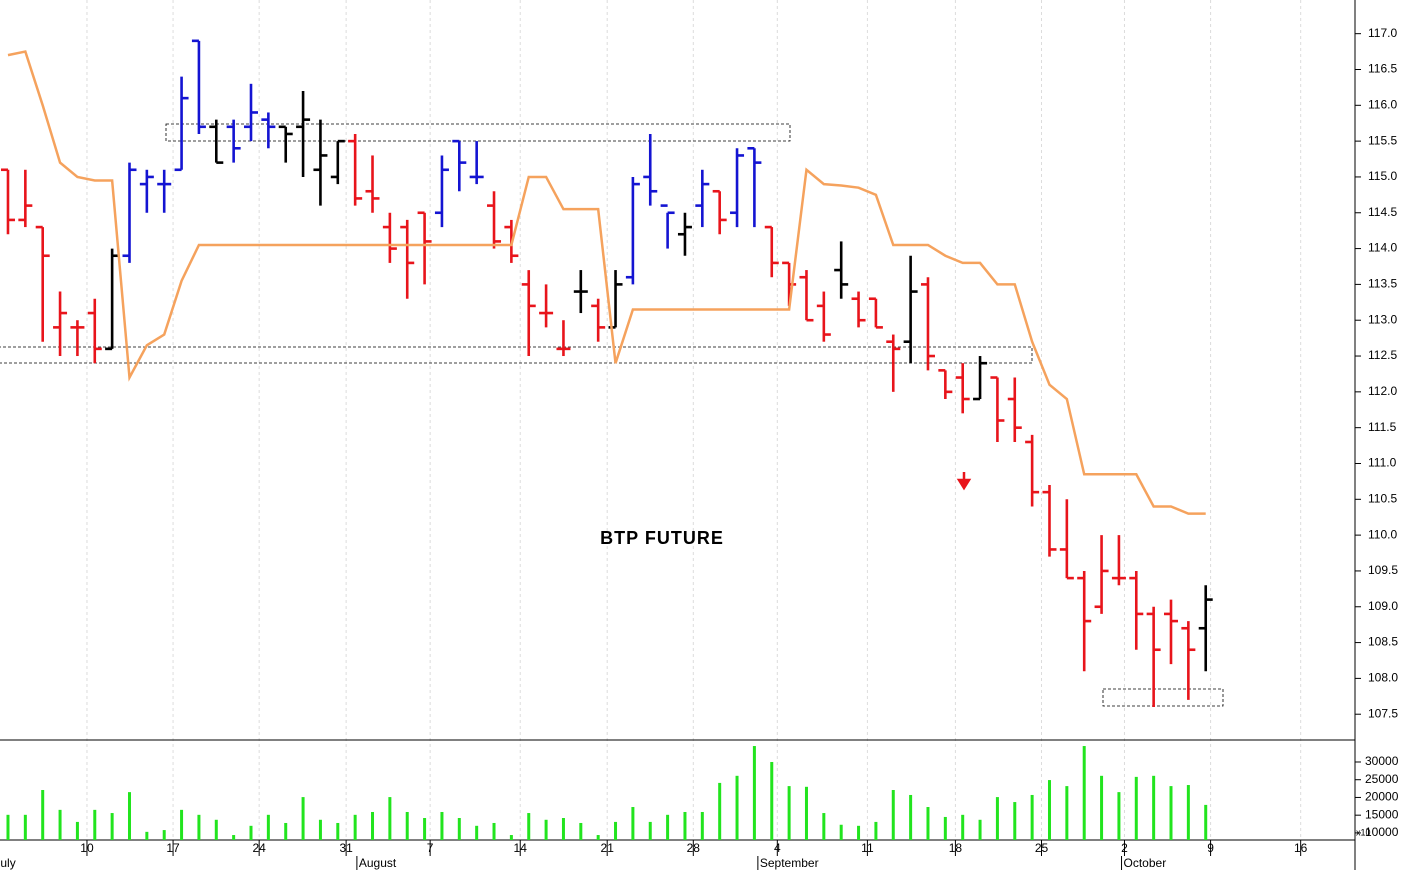 The width and height of the screenshot is (1402, 870). Describe the element at coordinates (1042, 848) in the screenshot. I see `x-tick-label: 25` at that location.